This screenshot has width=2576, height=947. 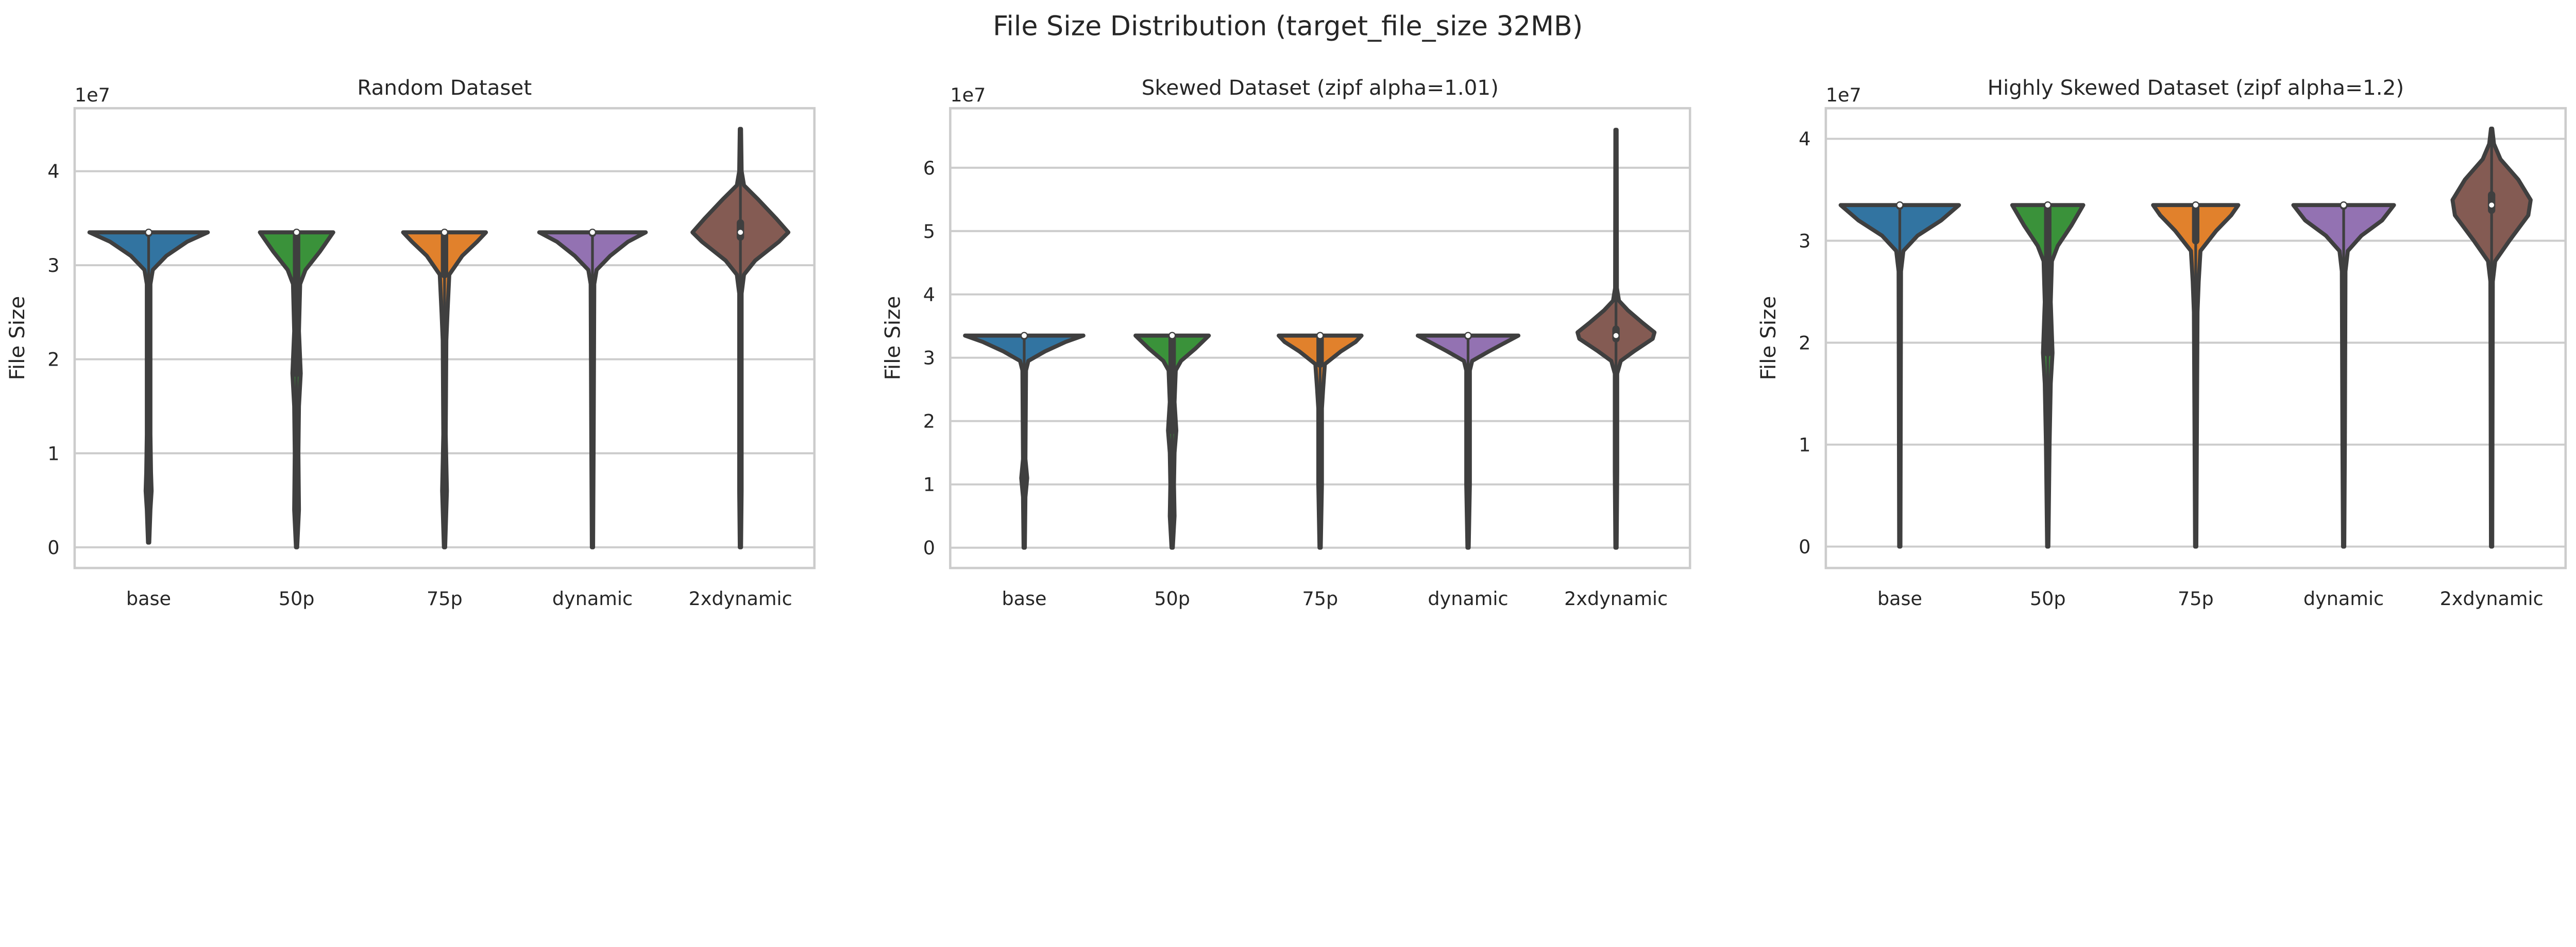 What do you see at coordinates (2196, 87) in the screenshot?
I see `subplot-title: Highly Skewed Dataset (zipf alpha=1.2)` at bounding box center [2196, 87].